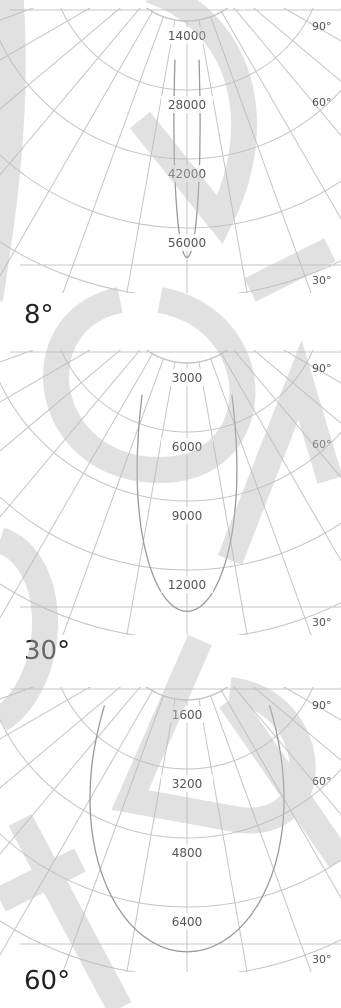  I want to click on radial-tick-label: 6400, so click(187, 922).